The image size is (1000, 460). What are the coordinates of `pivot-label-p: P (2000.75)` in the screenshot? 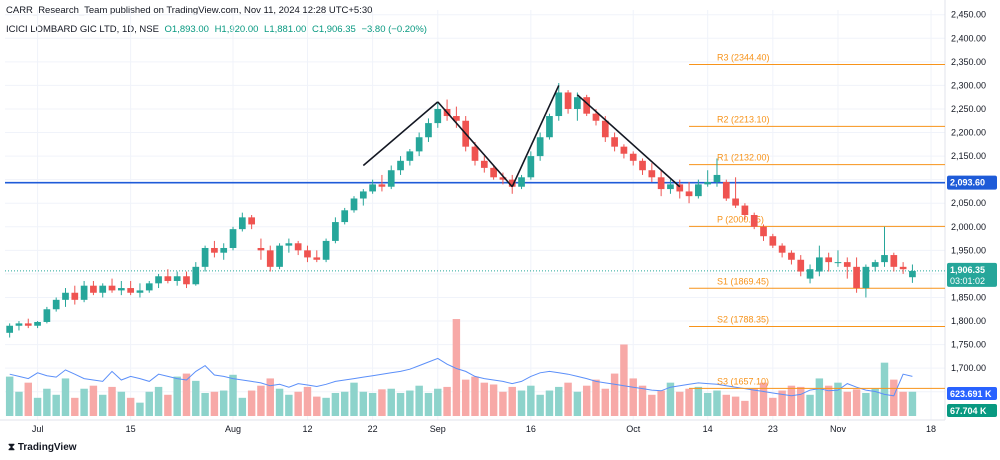 It's located at (740, 219).